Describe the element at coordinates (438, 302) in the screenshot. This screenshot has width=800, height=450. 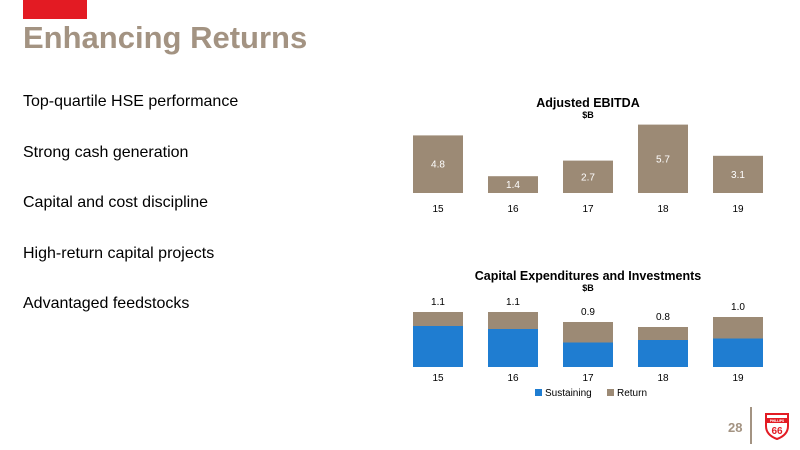
I see `total-label-15: 1.1` at that location.